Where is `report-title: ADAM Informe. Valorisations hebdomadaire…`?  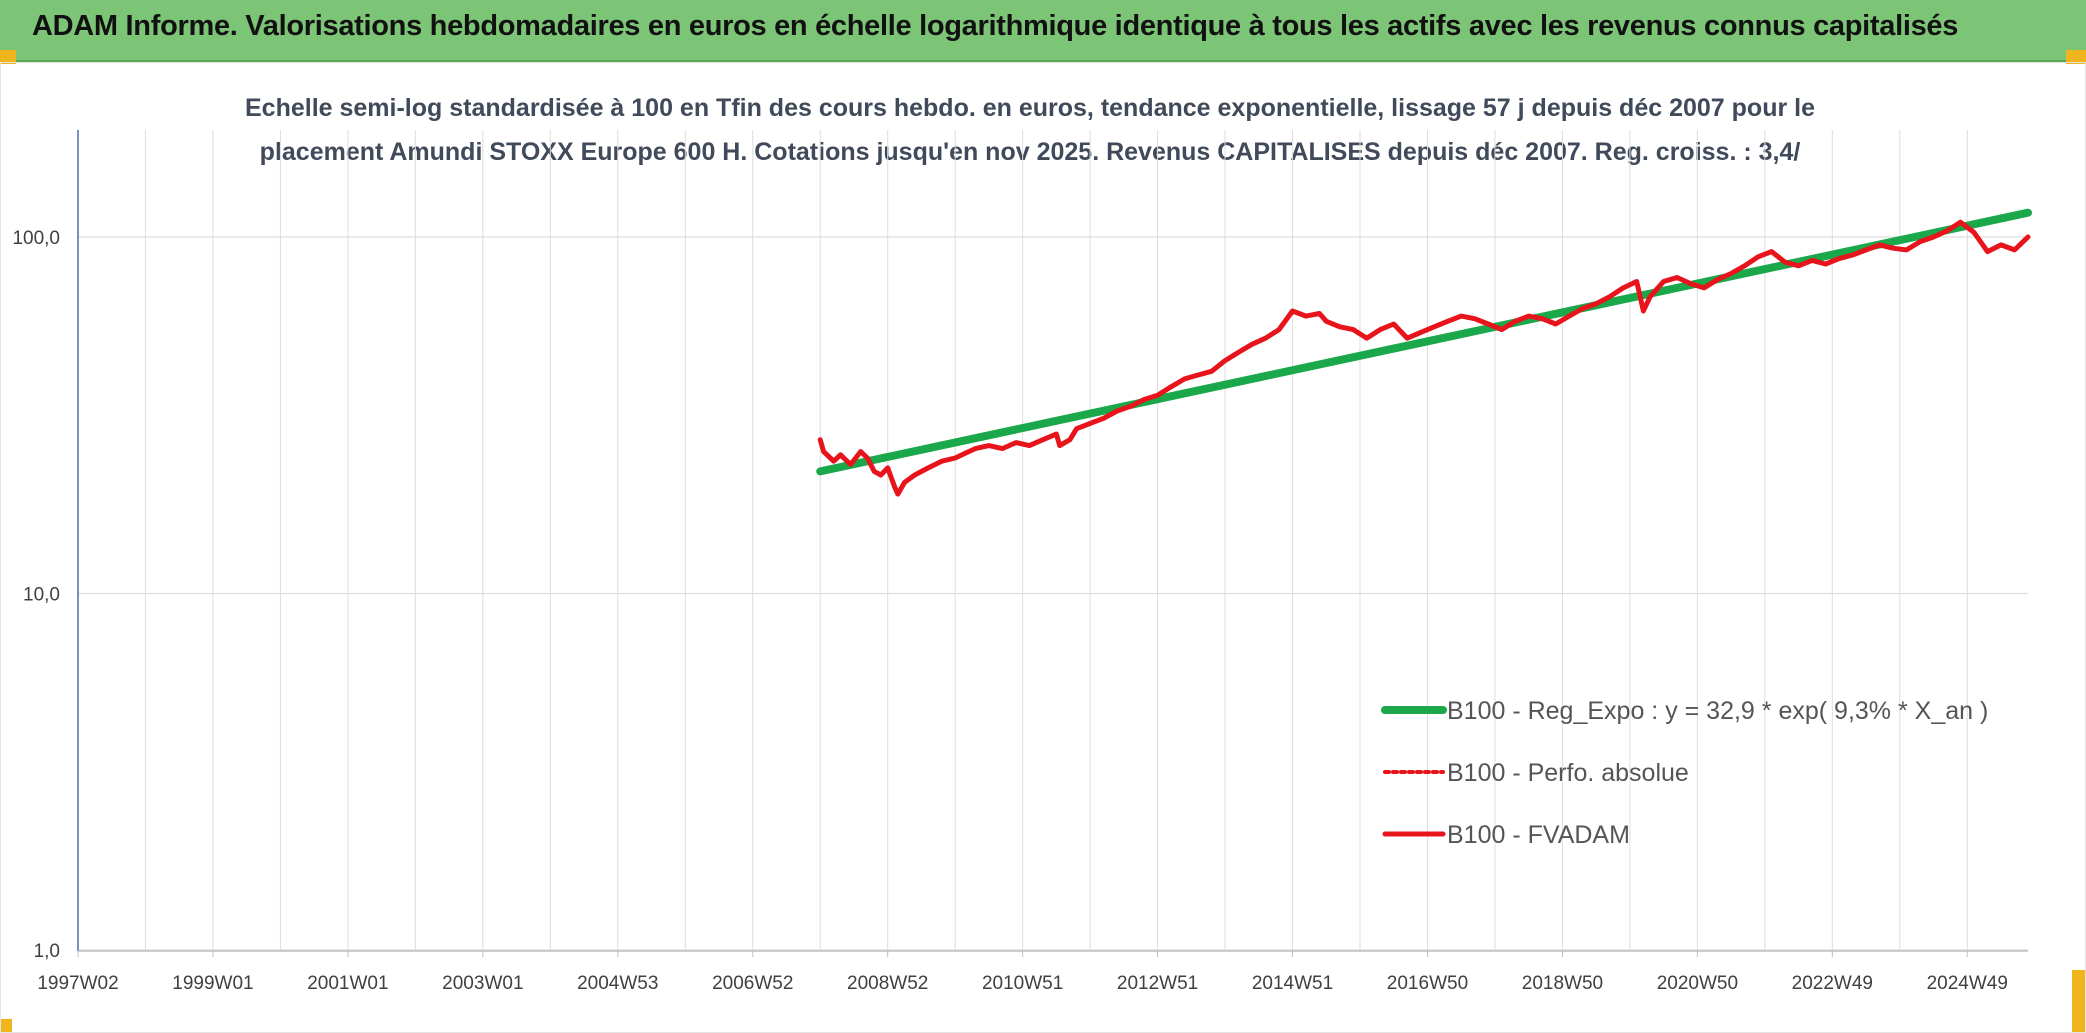 report-title: ADAM Informe. Valorisations hebdomadaire… is located at coordinates (995, 26).